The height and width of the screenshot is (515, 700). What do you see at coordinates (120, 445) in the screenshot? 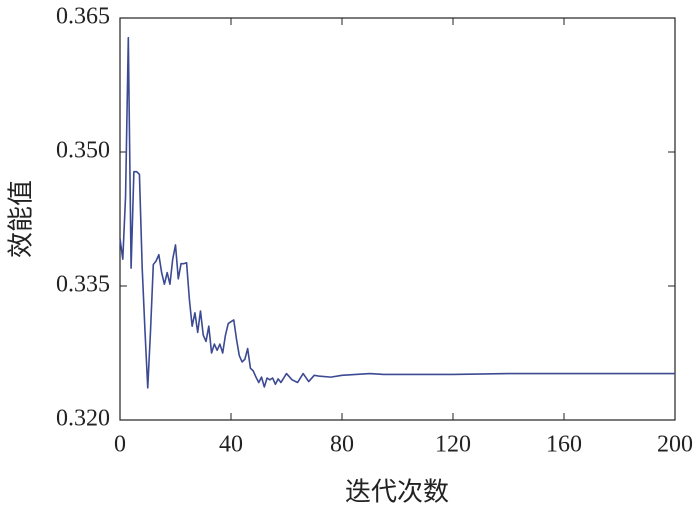
I see `x-tick-label: 0` at bounding box center [120, 445].